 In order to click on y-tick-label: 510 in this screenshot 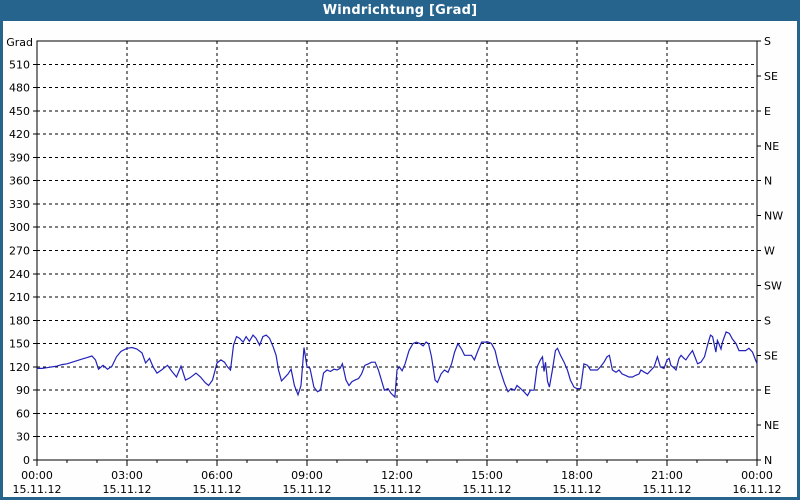, I will do `click(19, 64)`.